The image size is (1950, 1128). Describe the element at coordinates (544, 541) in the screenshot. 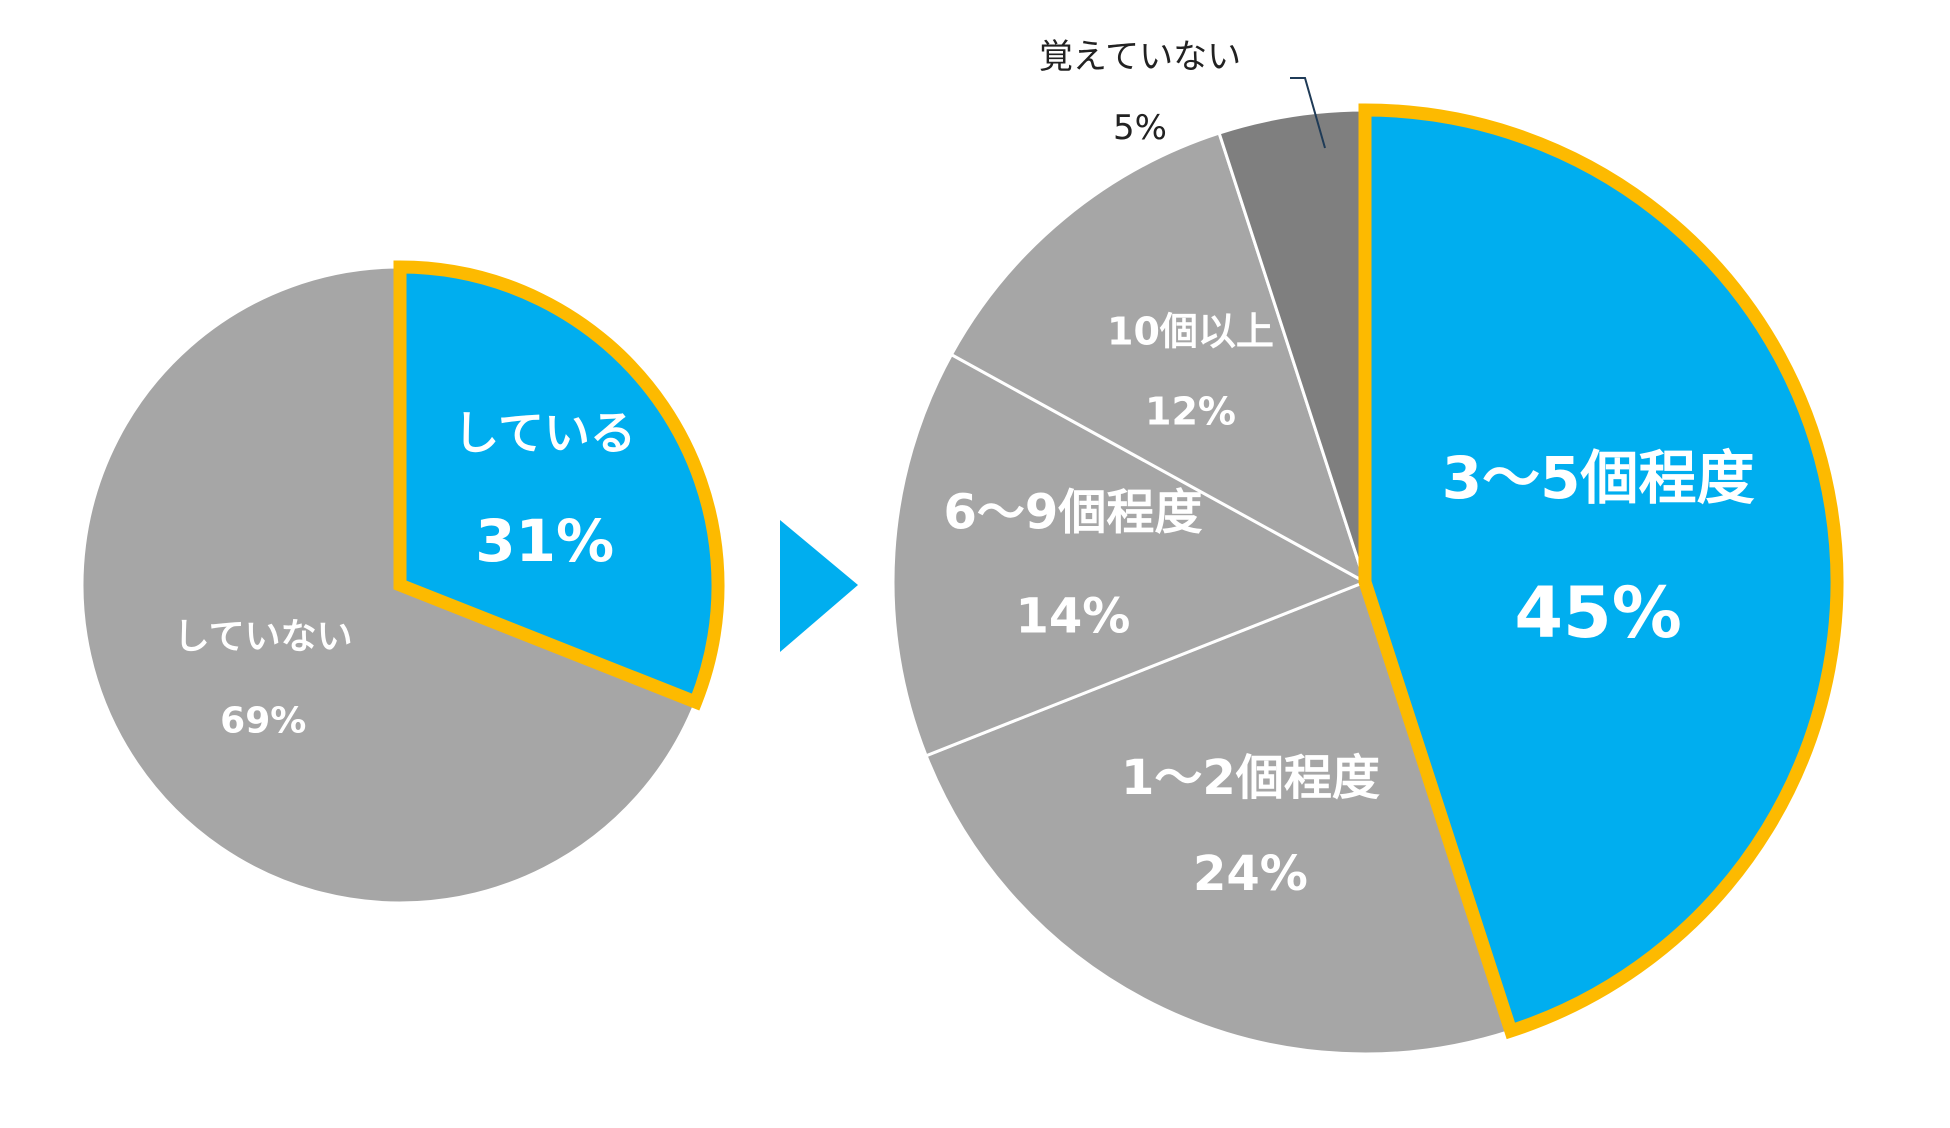

I see `pie1-slice-0-value-label: 31%` at that location.